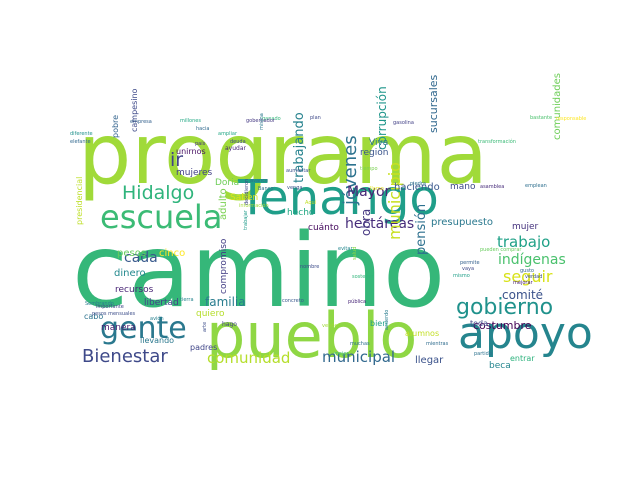 The image size is (640, 480). What do you see at coordinates (358, 357) in the screenshot?
I see `cloud-word: municipal` at bounding box center [358, 357].